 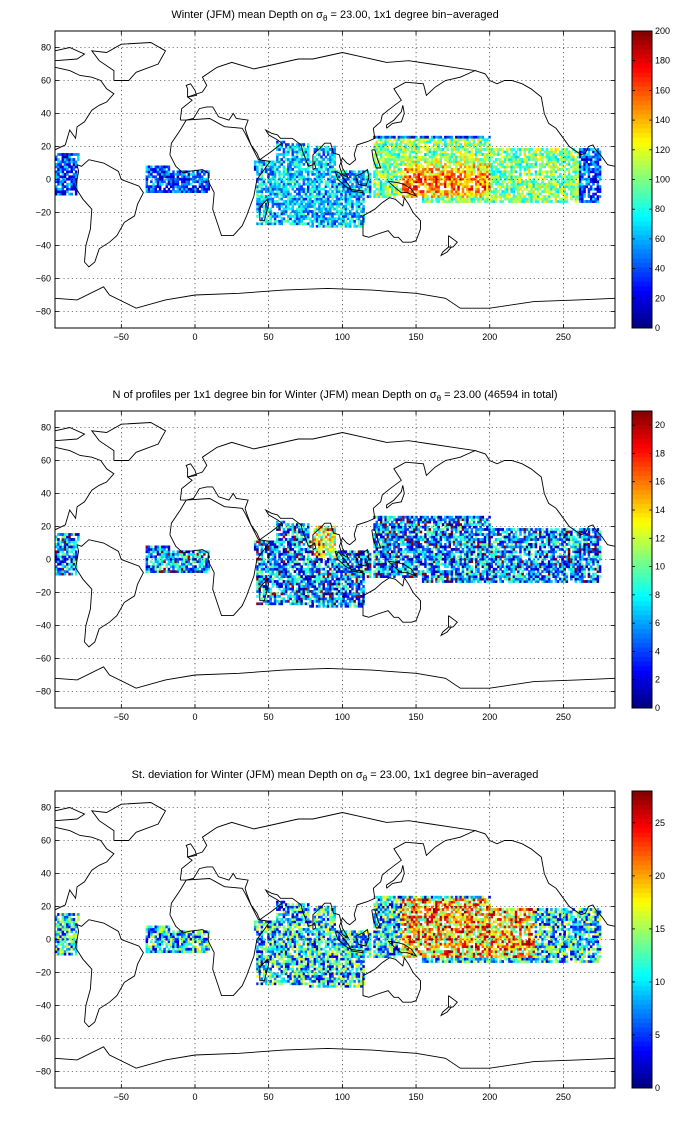 I want to click on data-cells, so click(x=328, y=561).